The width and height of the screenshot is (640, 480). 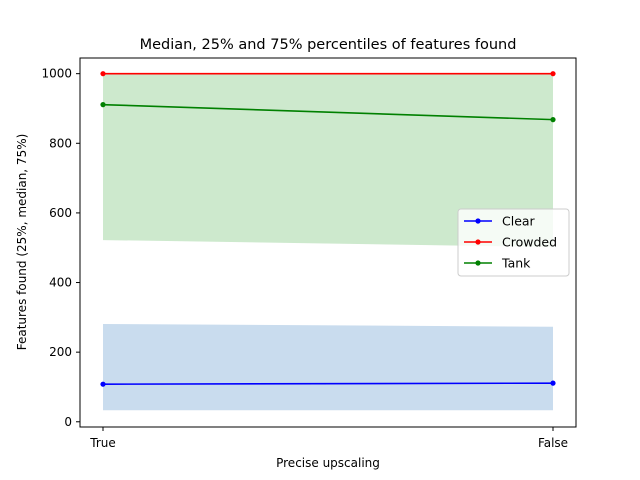 What do you see at coordinates (60, 283) in the screenshot?
I see `y-tick-label-400: 400` at bounding box center [60, 283].